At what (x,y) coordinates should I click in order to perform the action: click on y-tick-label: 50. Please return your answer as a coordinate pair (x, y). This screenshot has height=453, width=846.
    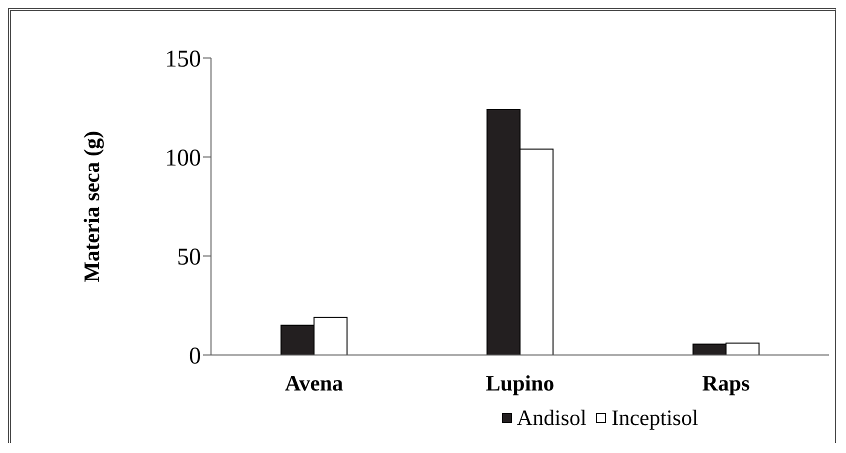
    Looking at the image, I should click on (189, 257).